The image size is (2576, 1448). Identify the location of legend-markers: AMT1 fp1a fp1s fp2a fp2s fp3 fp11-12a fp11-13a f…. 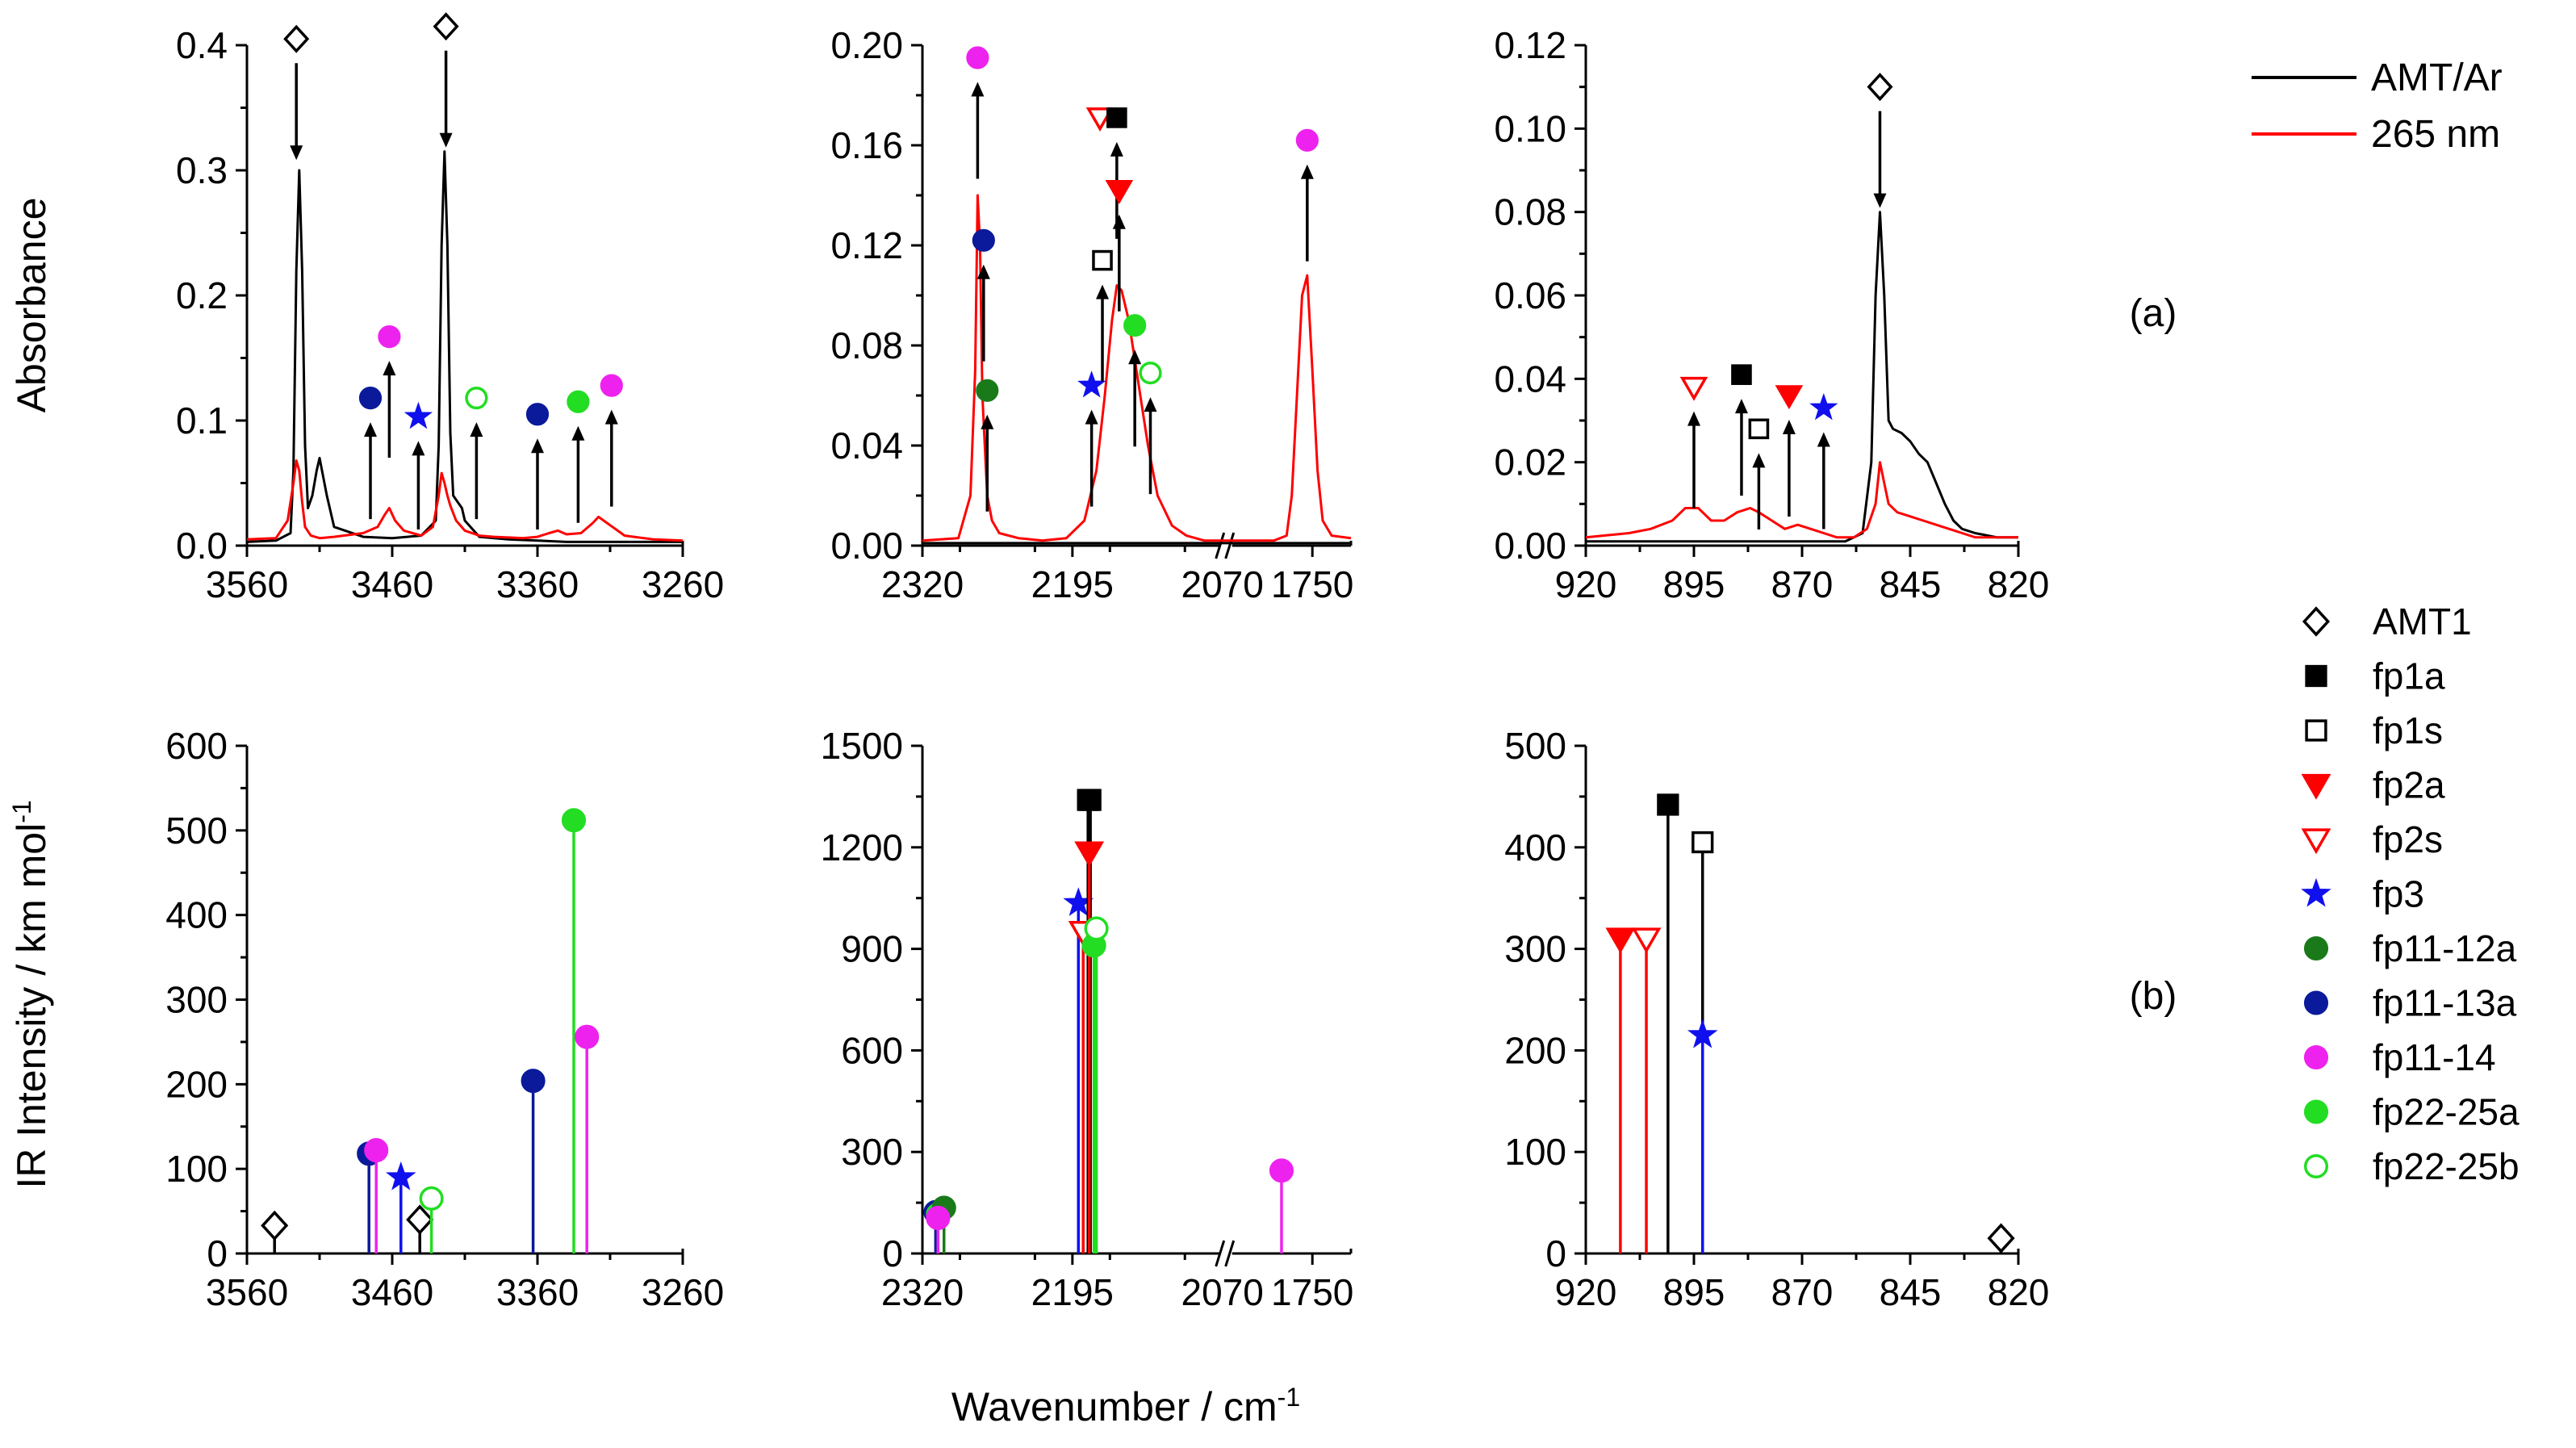
(2410, 894).